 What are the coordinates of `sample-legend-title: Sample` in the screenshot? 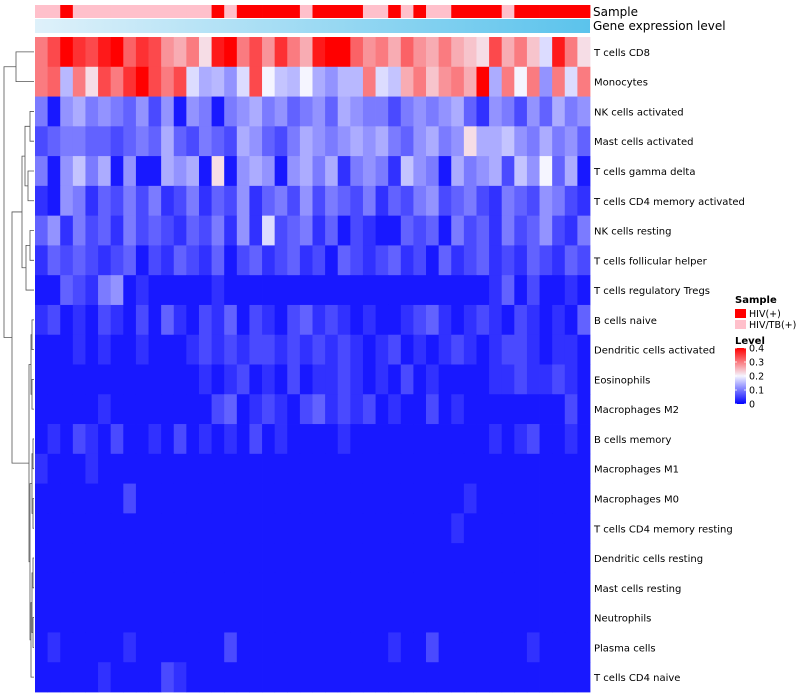 It's located at (756, 300).